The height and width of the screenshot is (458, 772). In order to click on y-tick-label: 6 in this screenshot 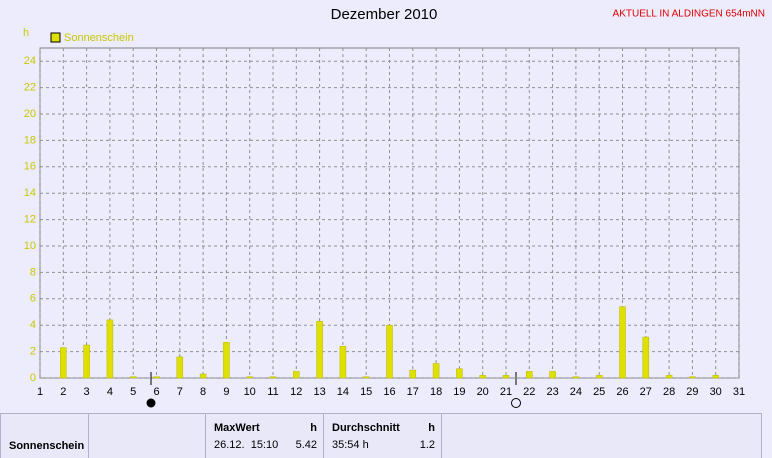, I will do `click(33, 299)`.